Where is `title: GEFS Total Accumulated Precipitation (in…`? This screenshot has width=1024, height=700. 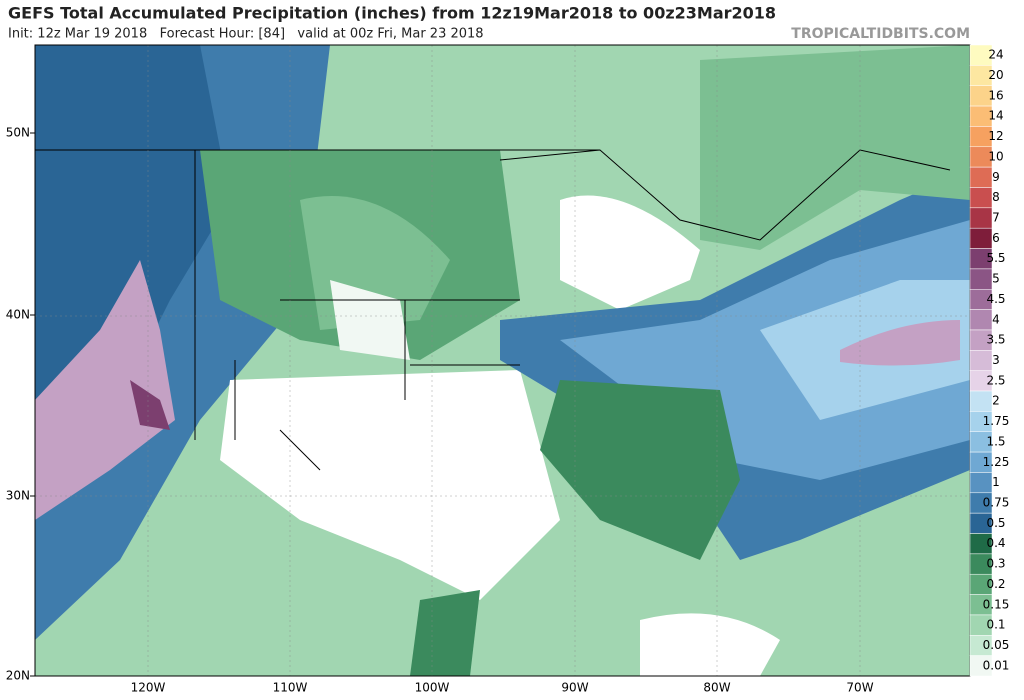 title: GEFS Total Accumulated Precipitation (in… is located at coordinates (392, 13).